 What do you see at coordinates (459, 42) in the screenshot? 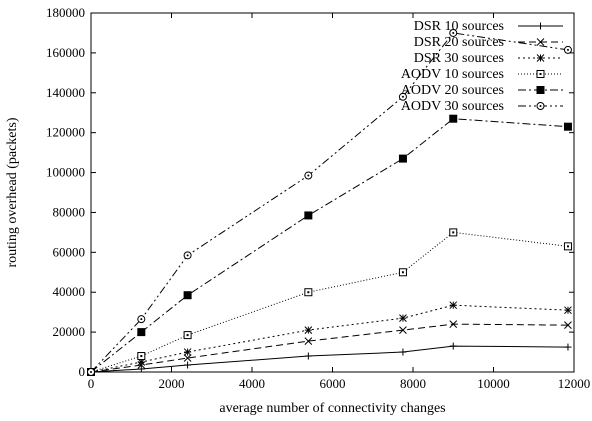
I see `legend-label: DSR 20 sources` at bounding box center [459, 42].